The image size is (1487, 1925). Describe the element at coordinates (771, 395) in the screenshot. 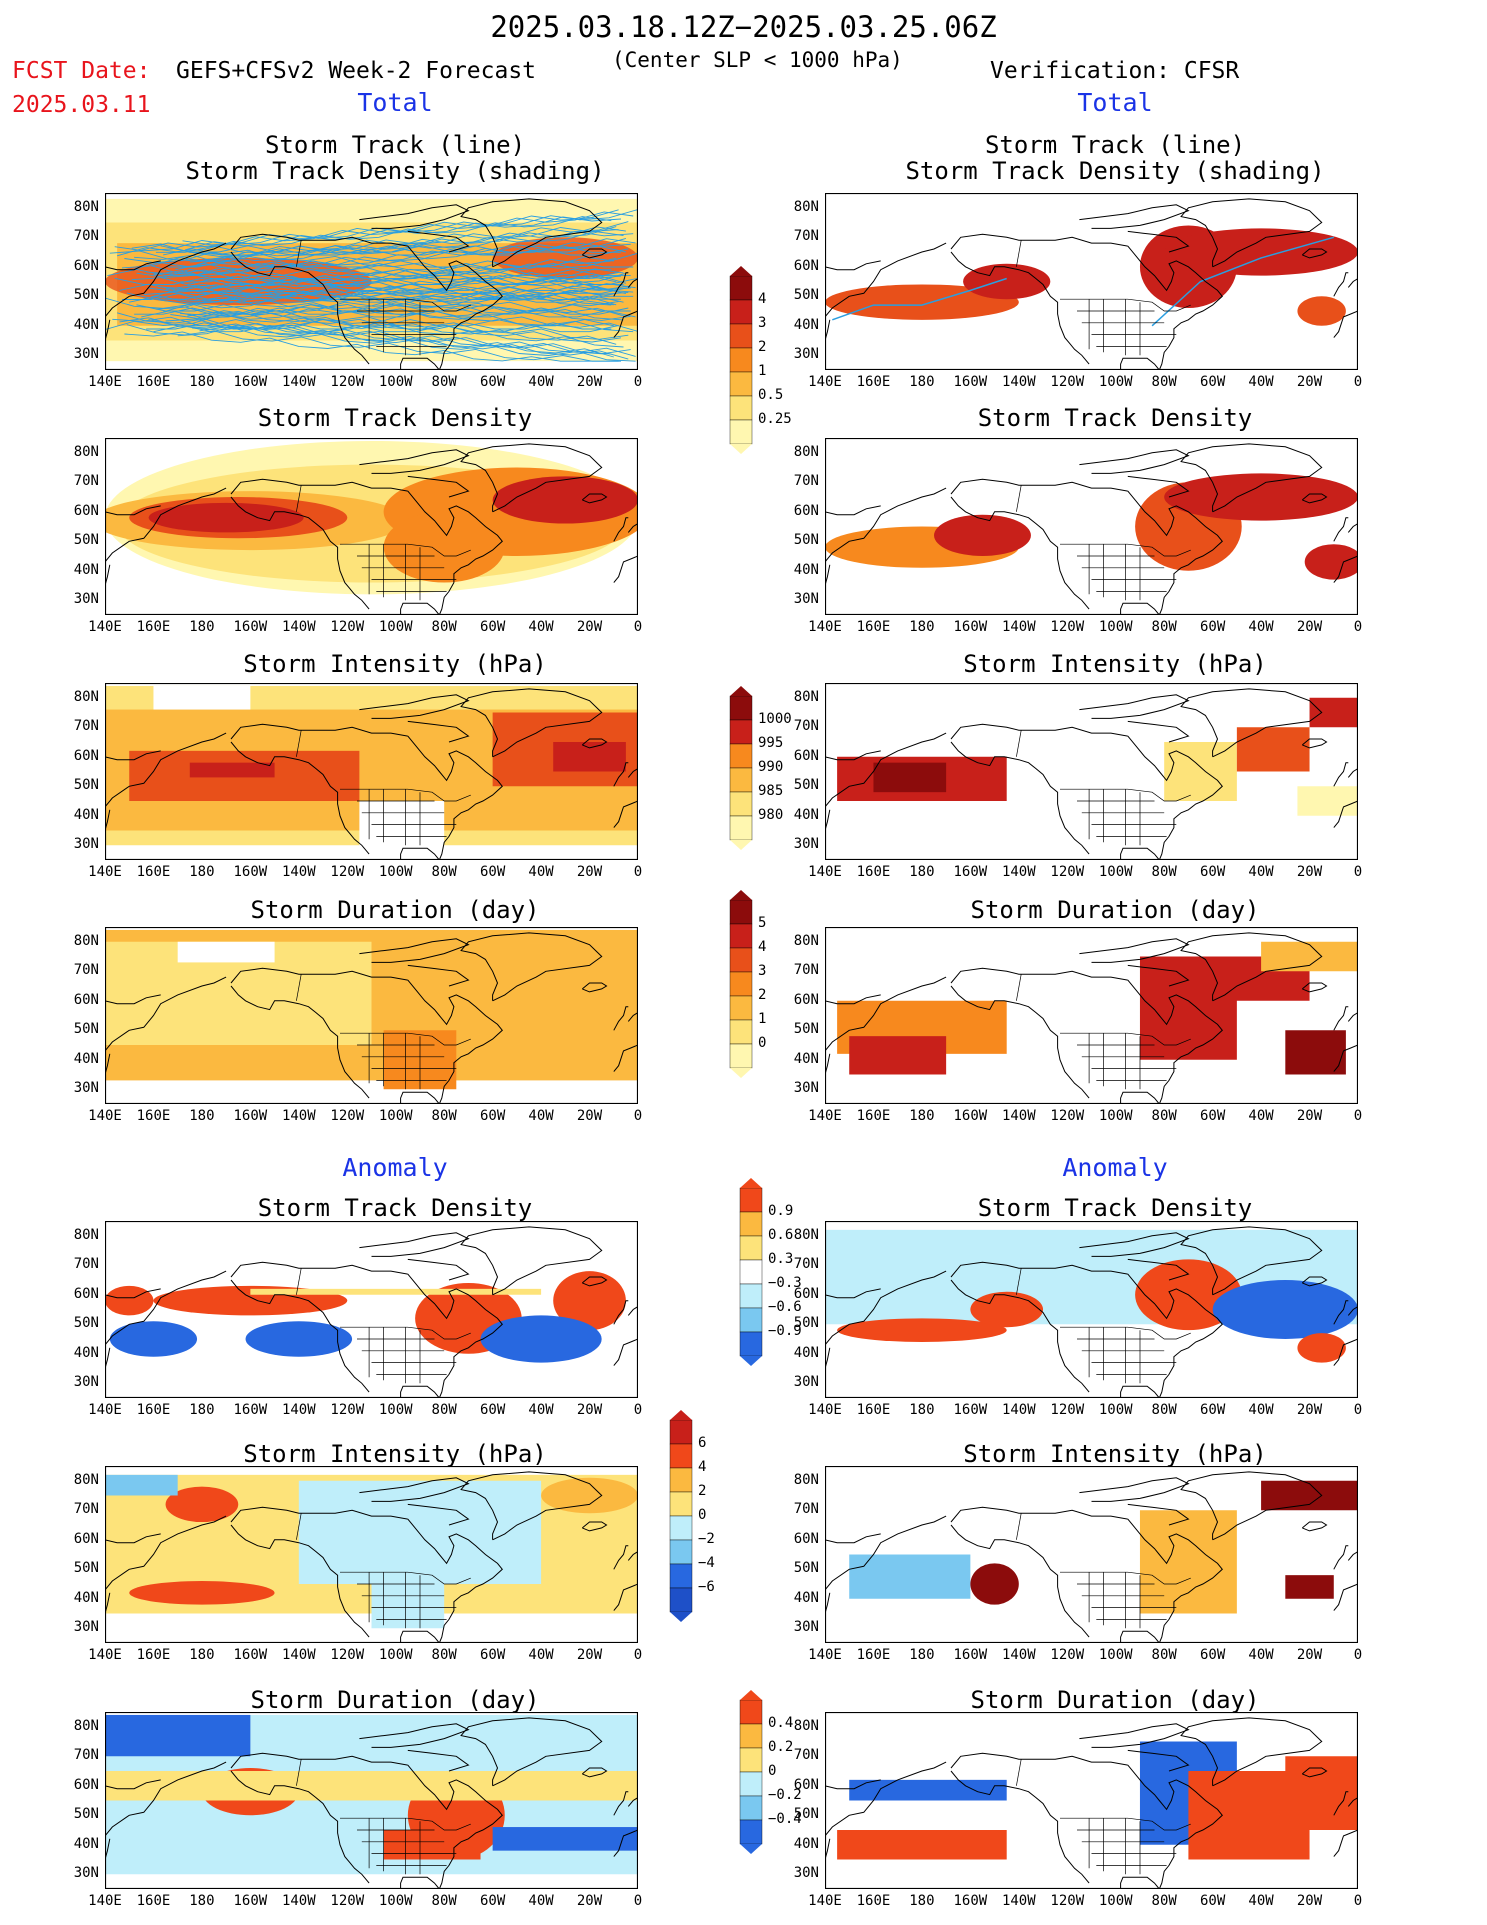

I see `cb-density-label: 0.5` at that location.